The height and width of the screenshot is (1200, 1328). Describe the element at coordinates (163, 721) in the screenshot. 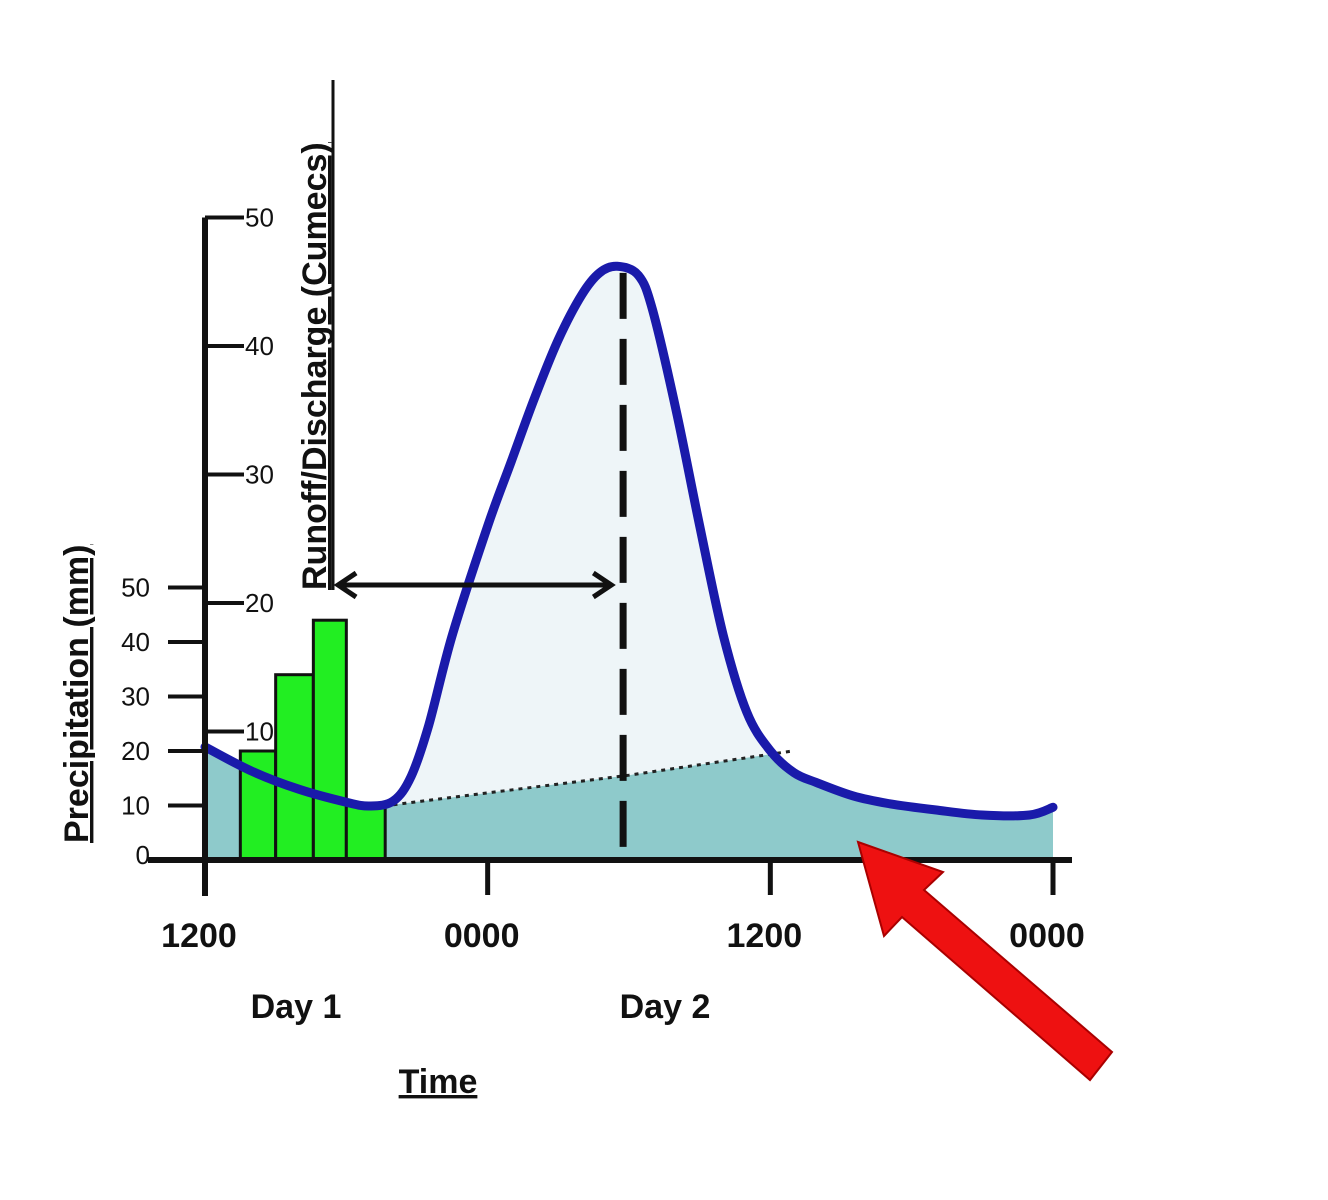

I see `precipitation-axis-ticks: 0 10 20 30 40 50` at that location.